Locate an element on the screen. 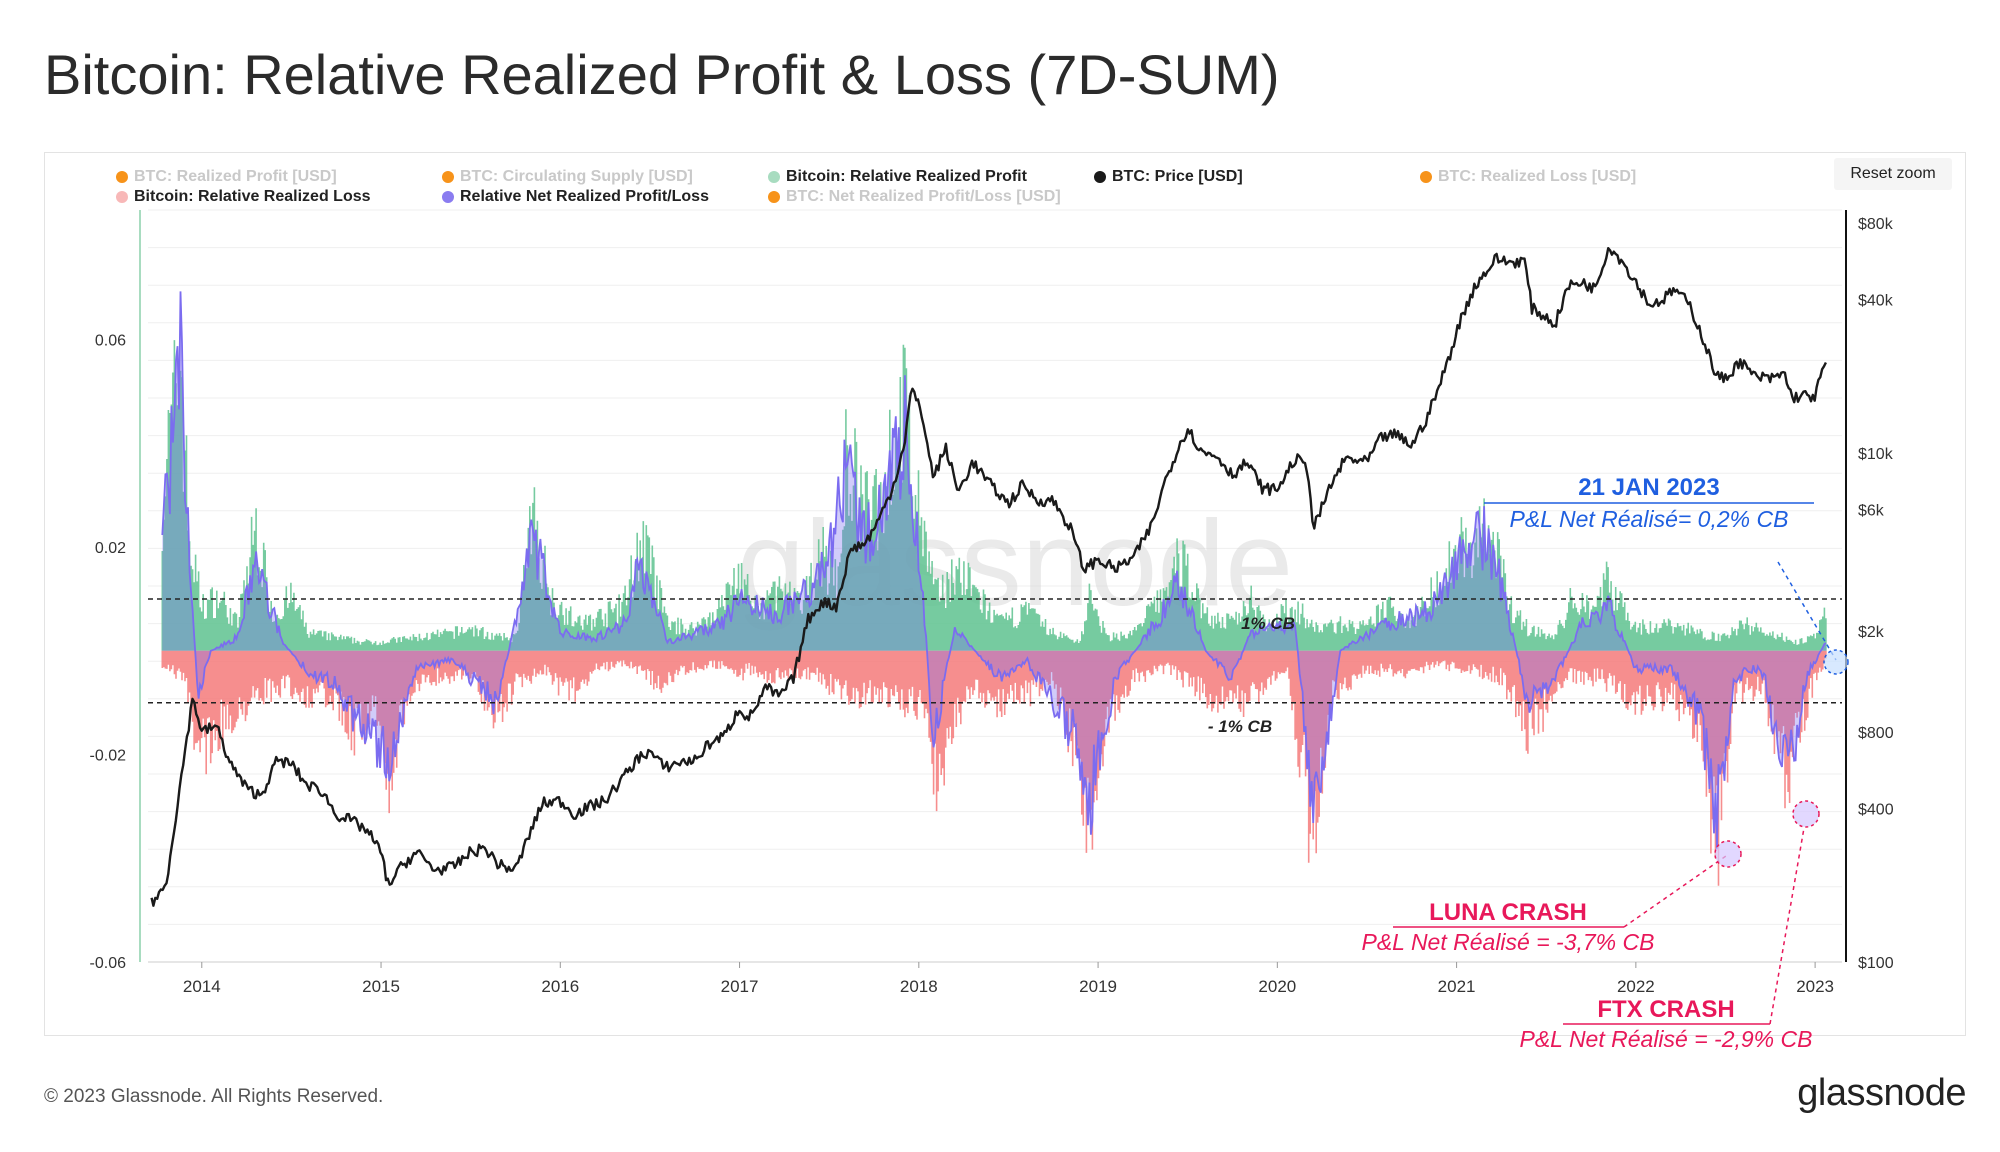 The image size is (2000, 1152). legend-label: BTC: Price [USD] is located at coordinates (1177, 176).